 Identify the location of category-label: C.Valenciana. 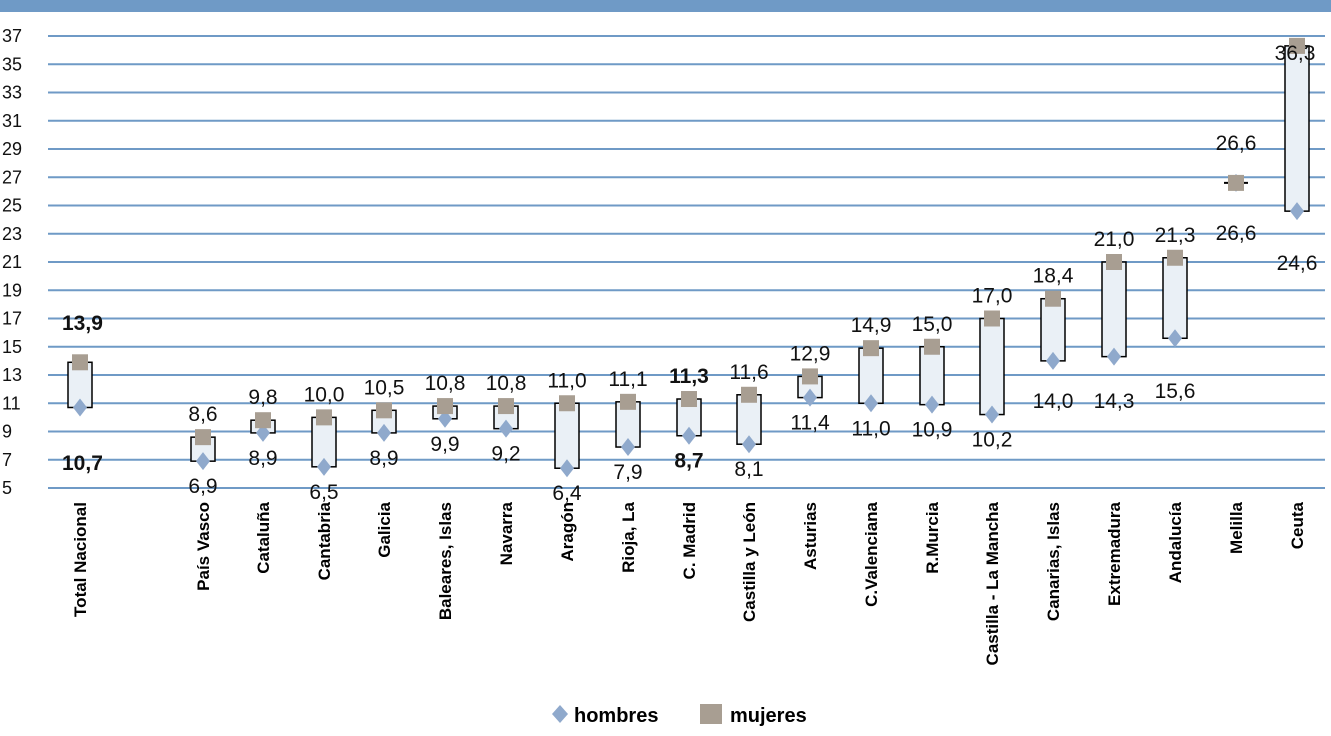
(871, 553).